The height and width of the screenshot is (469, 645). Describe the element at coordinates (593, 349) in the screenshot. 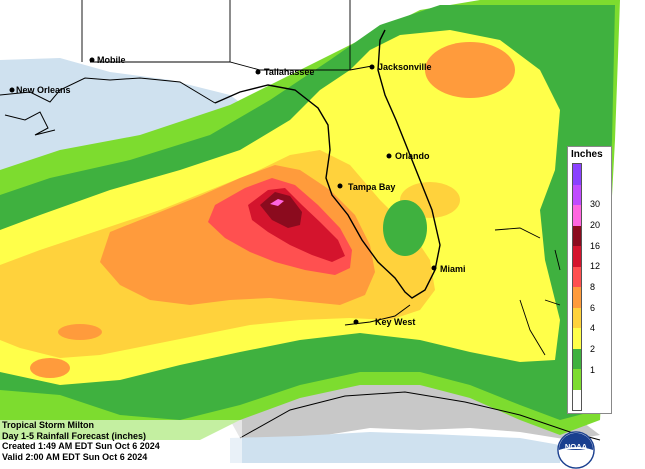

I see `legend-tick: 2` at that location.